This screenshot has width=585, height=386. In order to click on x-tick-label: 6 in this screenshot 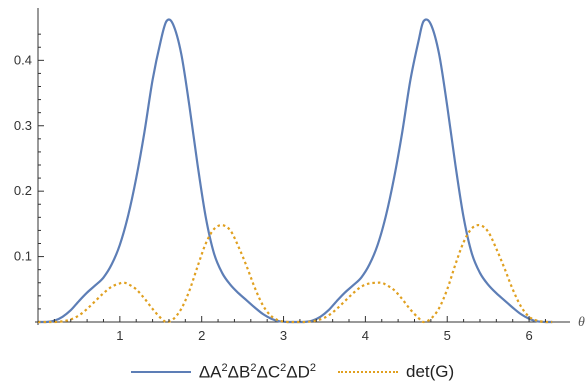, I will do `click(528, 335)`.